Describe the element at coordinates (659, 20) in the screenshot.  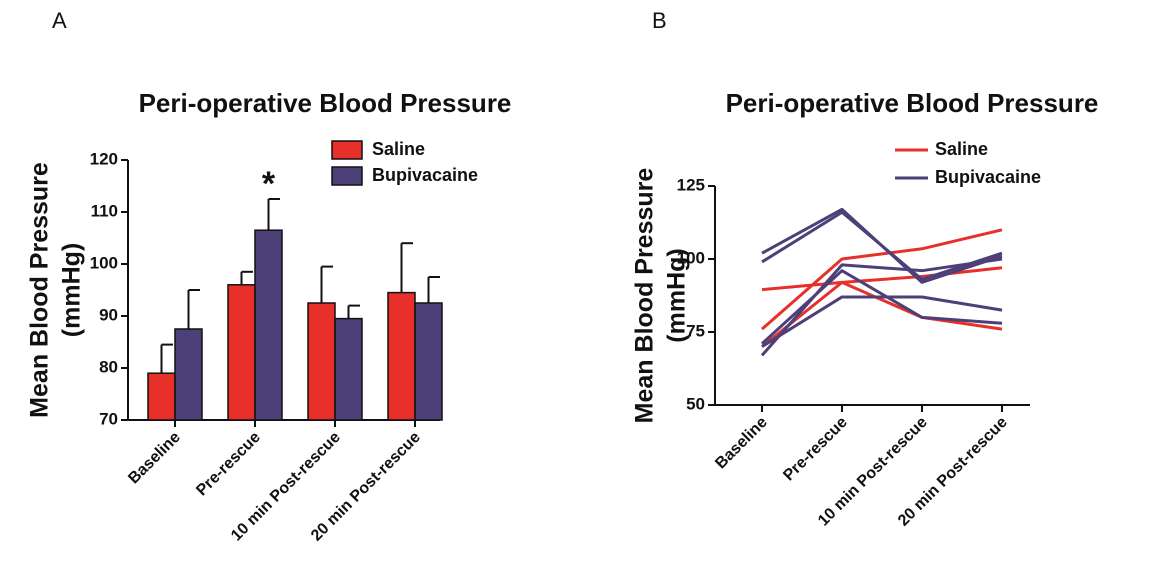
I see `panel-label: B` at that location.